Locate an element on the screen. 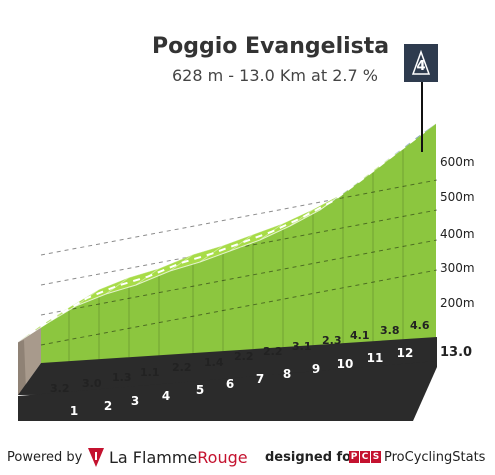 This screenshot has width=495, height=475. la-flamme-rouge-brand: La FlammeRouge is located at coordinates (178, 457).